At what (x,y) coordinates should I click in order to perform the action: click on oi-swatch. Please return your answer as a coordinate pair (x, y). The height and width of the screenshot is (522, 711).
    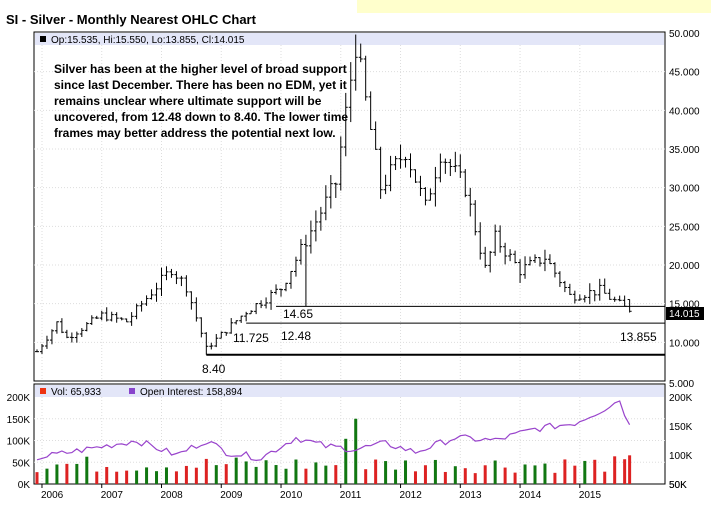
    Looking at the image, I should click on (132, 391).